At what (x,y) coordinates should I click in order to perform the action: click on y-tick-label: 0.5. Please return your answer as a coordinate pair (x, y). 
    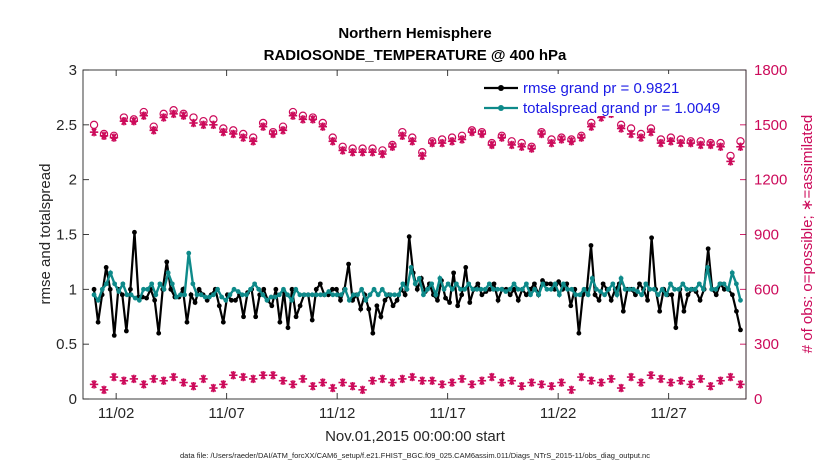
    Looking at the image, I should click on (66, 344).